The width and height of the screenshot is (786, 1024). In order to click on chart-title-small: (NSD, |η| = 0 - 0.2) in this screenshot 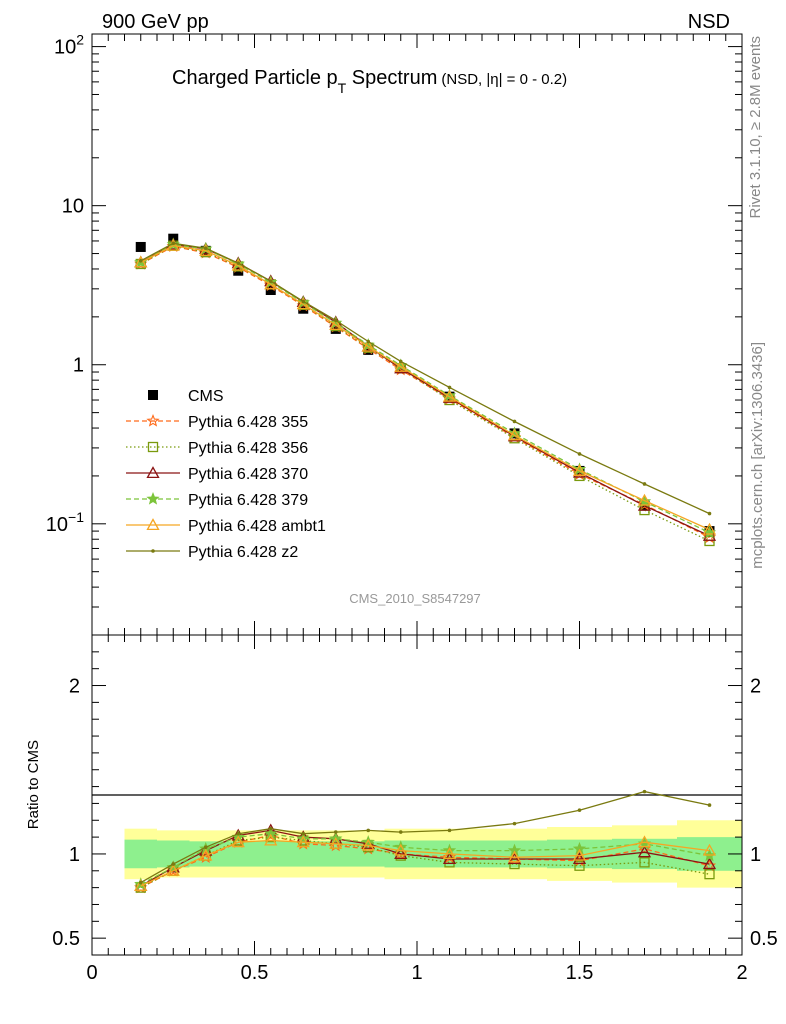, I will do `click(504, 79)`.